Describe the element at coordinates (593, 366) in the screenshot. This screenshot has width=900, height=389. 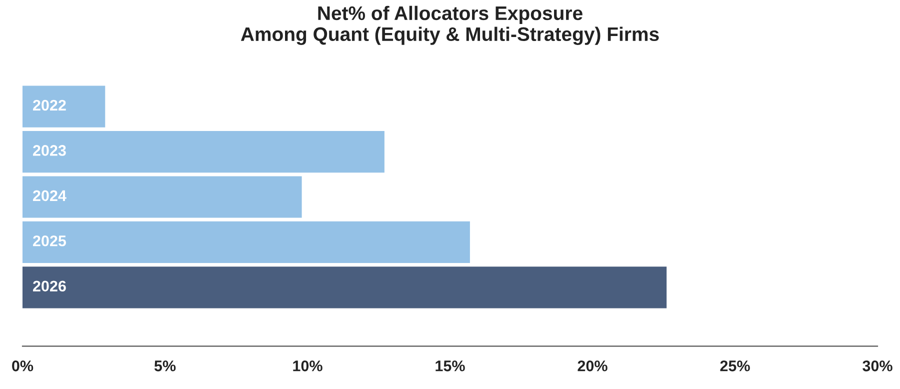
I see `x-tick-label: 20%` at that location.